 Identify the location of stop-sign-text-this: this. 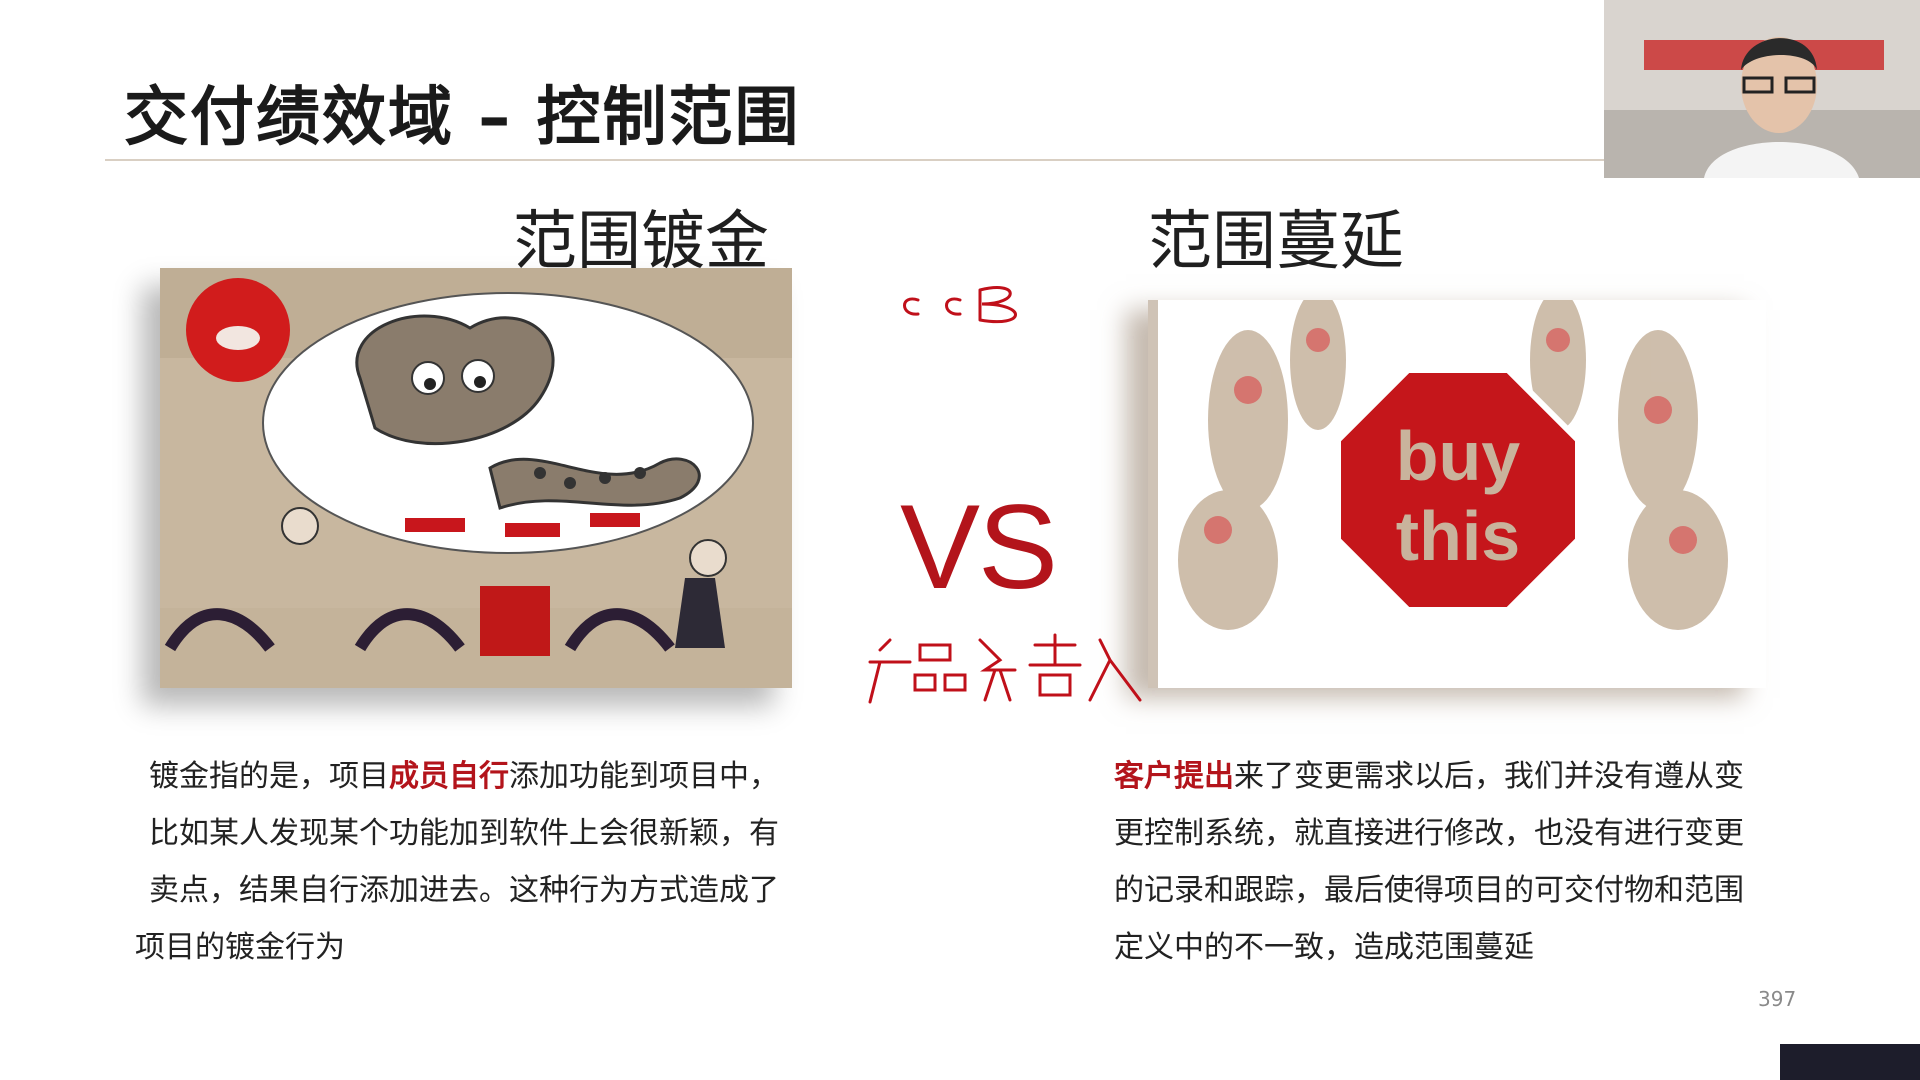
(1458, 536).